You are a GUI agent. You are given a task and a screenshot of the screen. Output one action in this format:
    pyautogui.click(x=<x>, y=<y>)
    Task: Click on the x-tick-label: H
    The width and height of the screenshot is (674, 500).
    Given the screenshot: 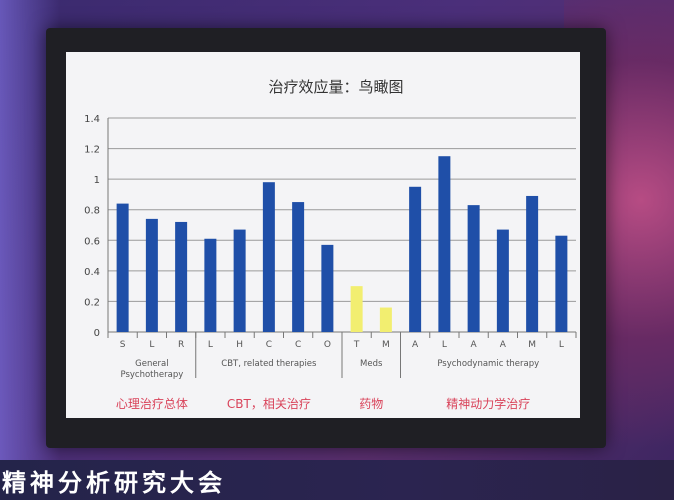 What is the action you would take?
    pyautogui.click(x=239, y=345)
    